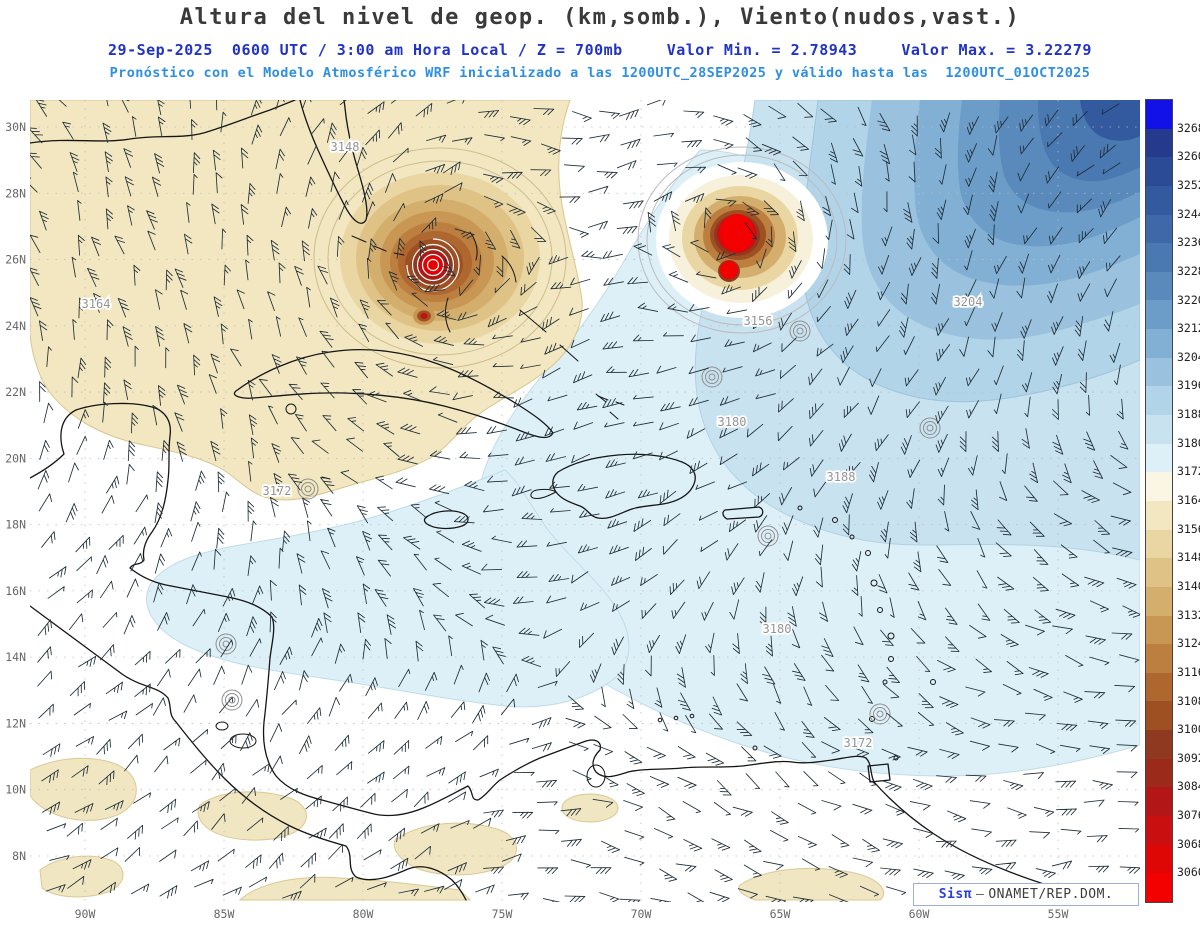  I want to click on lon-label: 55W, so click(1058, 914).